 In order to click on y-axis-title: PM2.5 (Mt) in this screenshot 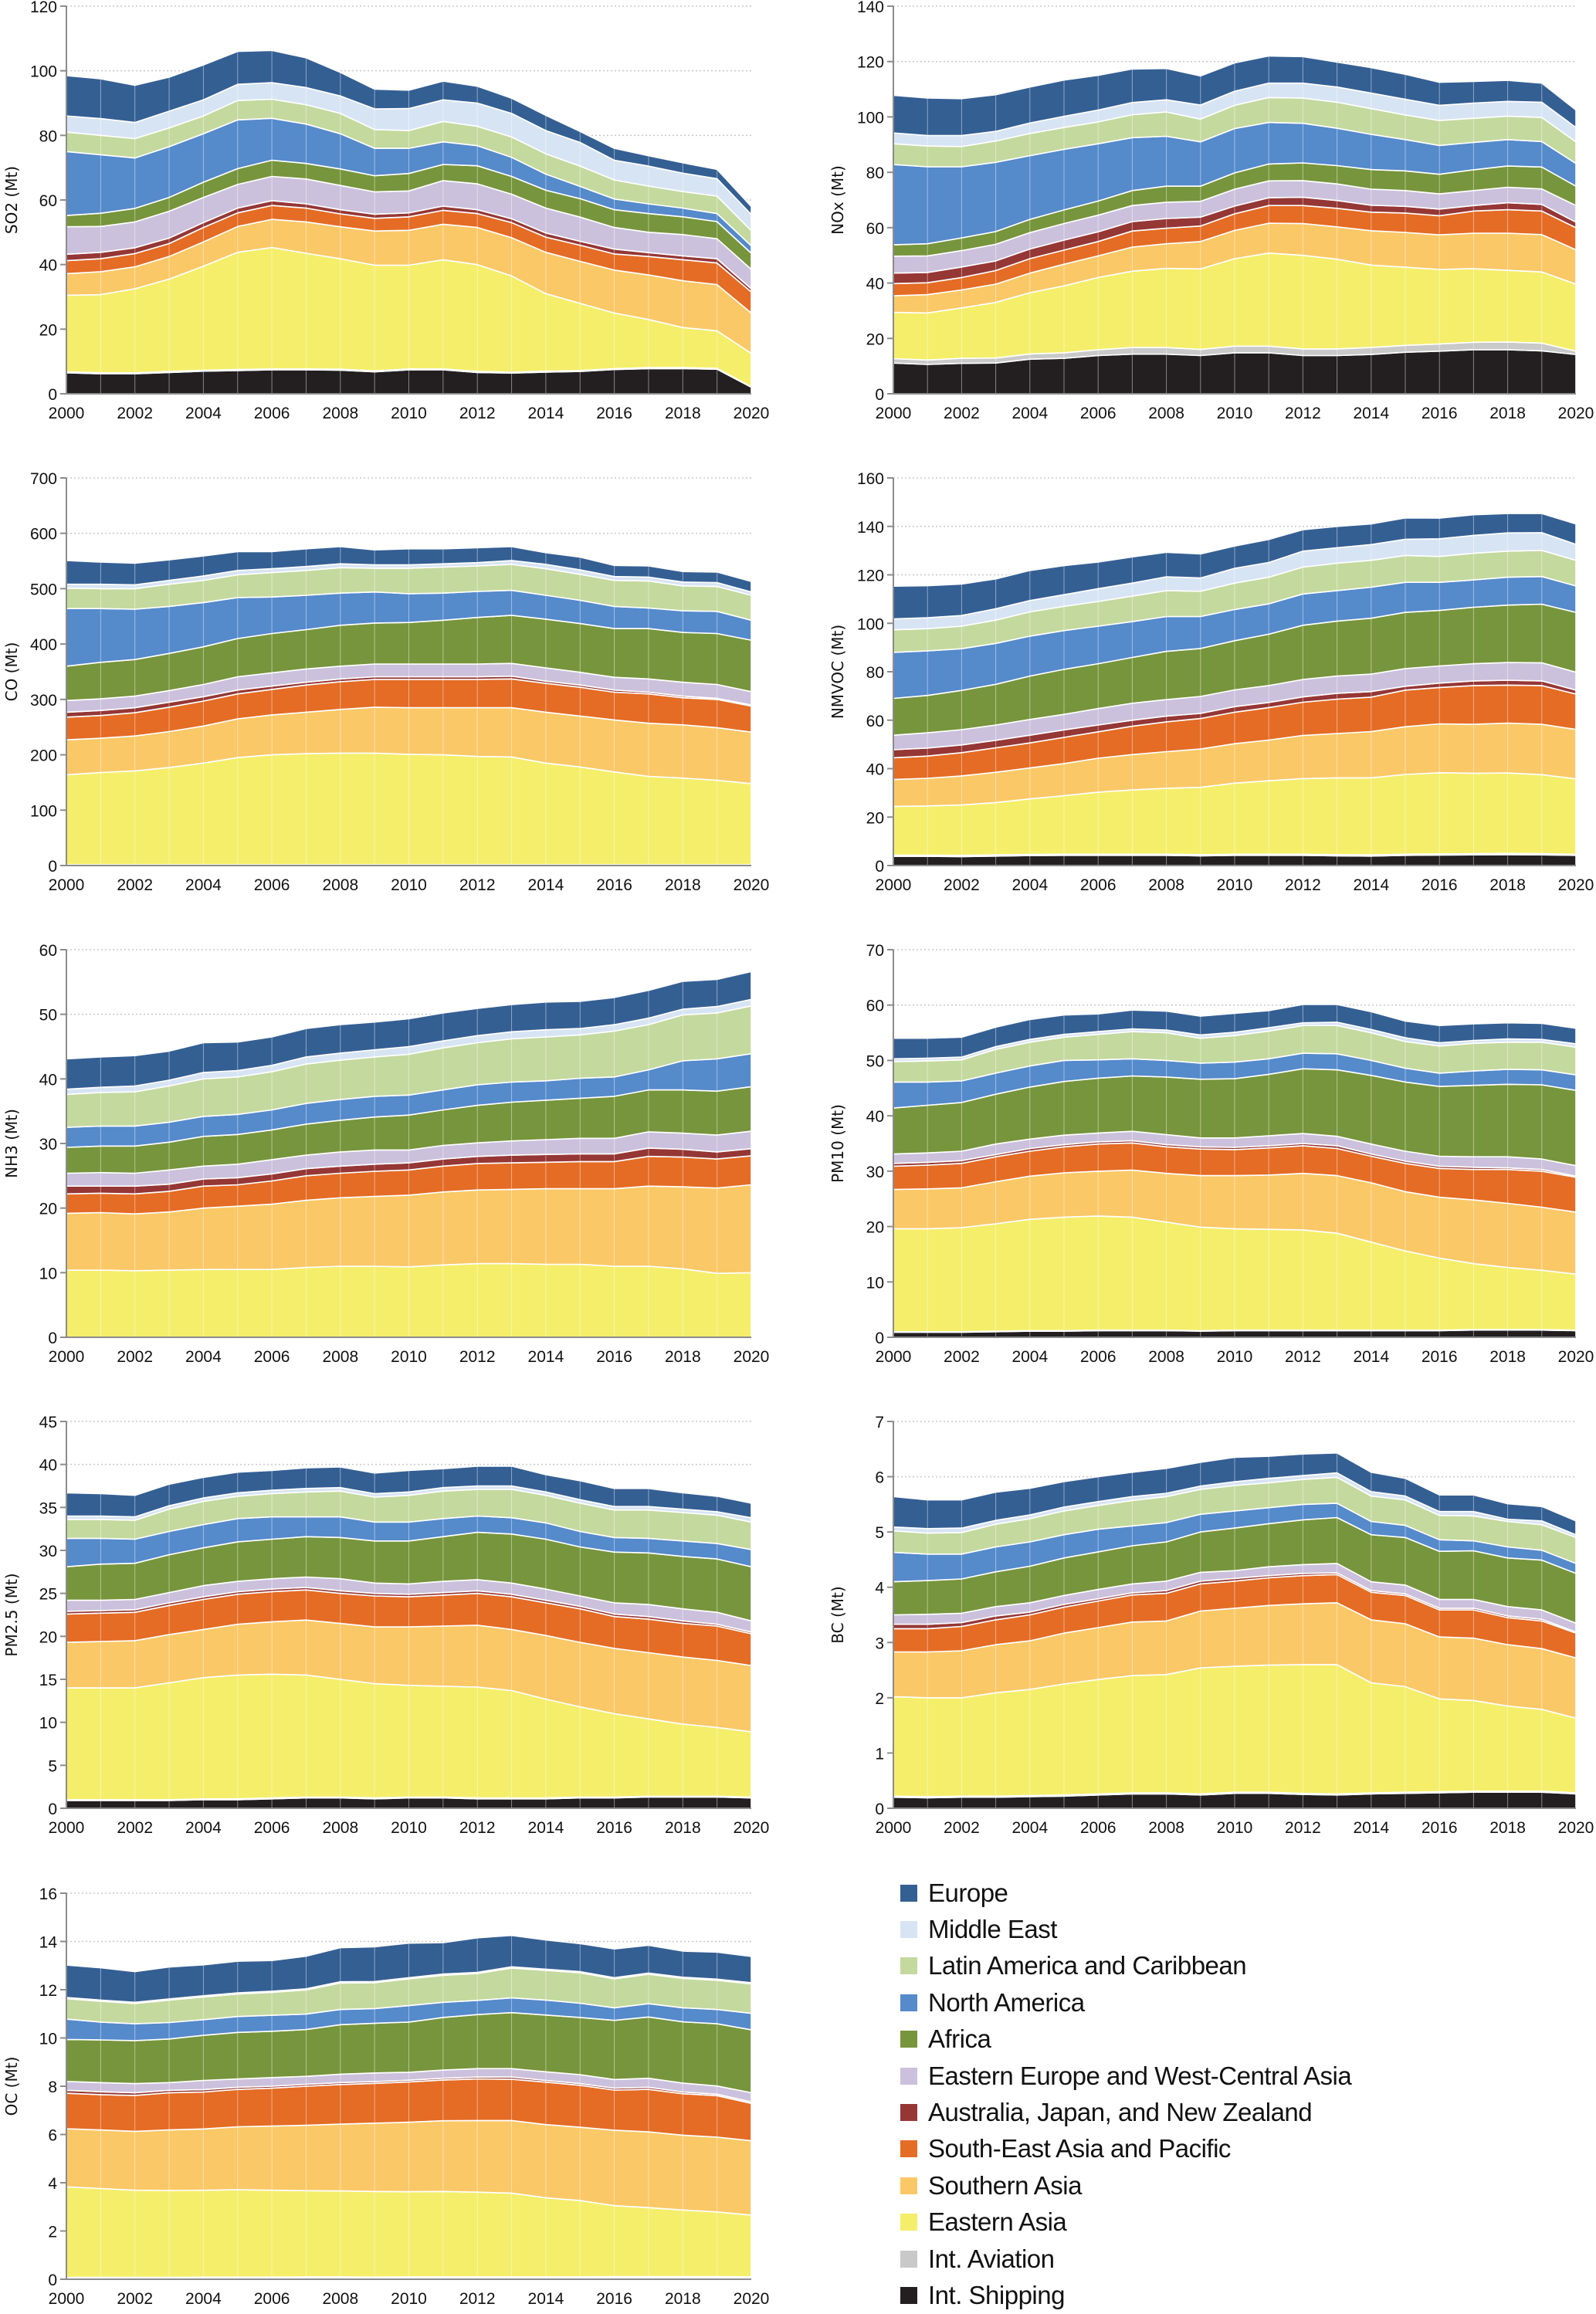, I will do `click(12, 1615)`.